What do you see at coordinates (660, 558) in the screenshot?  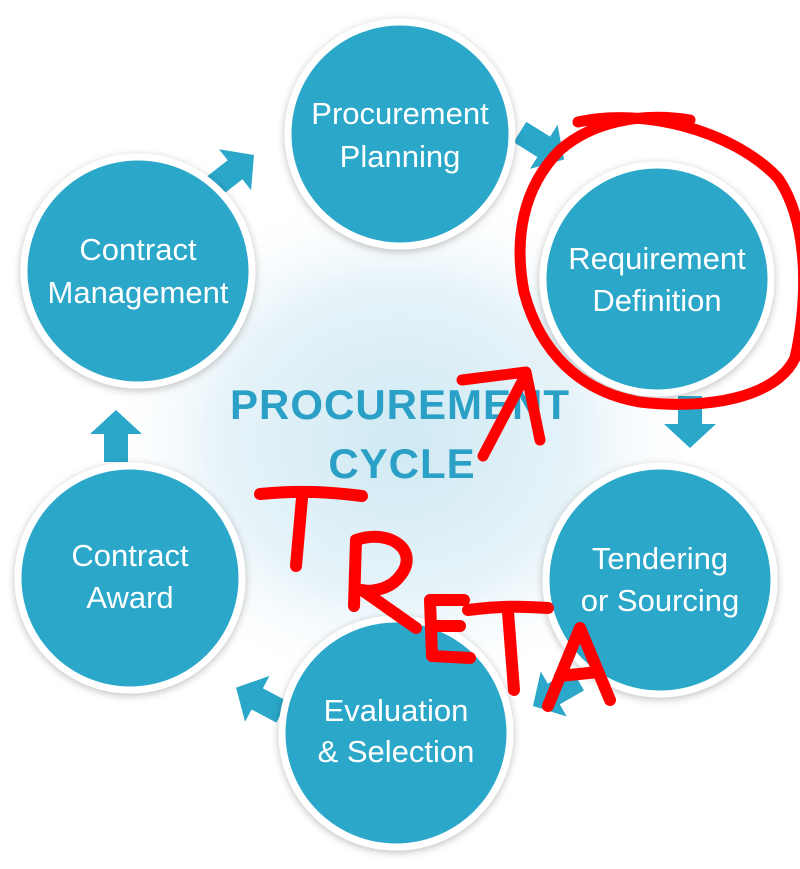 I see `node-label-line1: Tendering` at bounding box center [660, 558].